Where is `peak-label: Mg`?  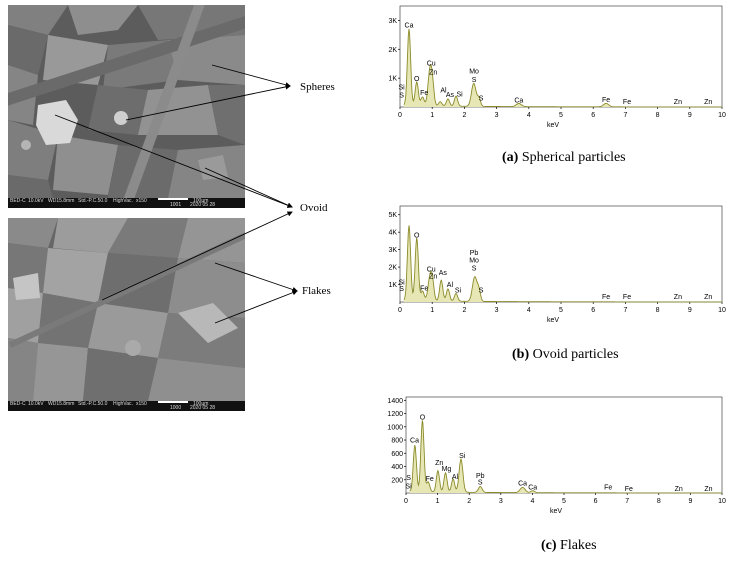 peak-label: Mg is located at coordinates (447, 469).